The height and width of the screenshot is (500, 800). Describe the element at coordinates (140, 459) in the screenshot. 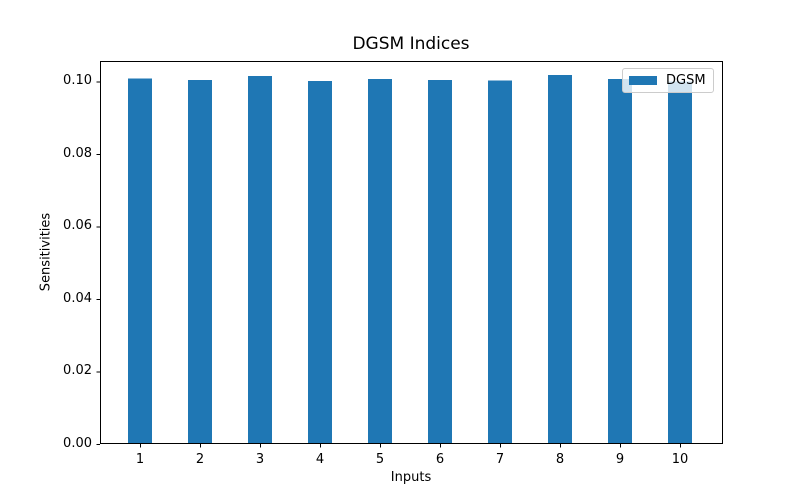

I see `x-tick-label-1: 1` at that location.